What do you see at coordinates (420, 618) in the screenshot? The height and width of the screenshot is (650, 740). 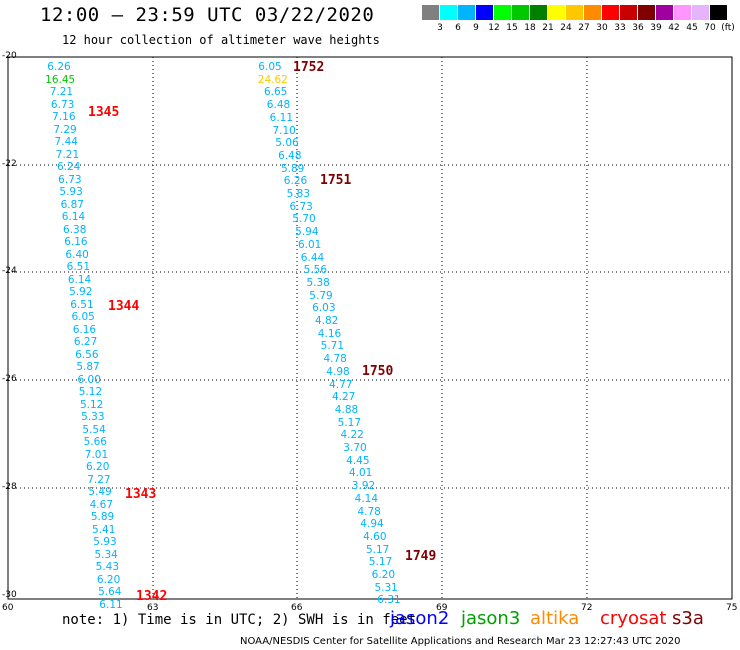 I see `satellite-jason2: jason2` at bounding box center [420, 618].